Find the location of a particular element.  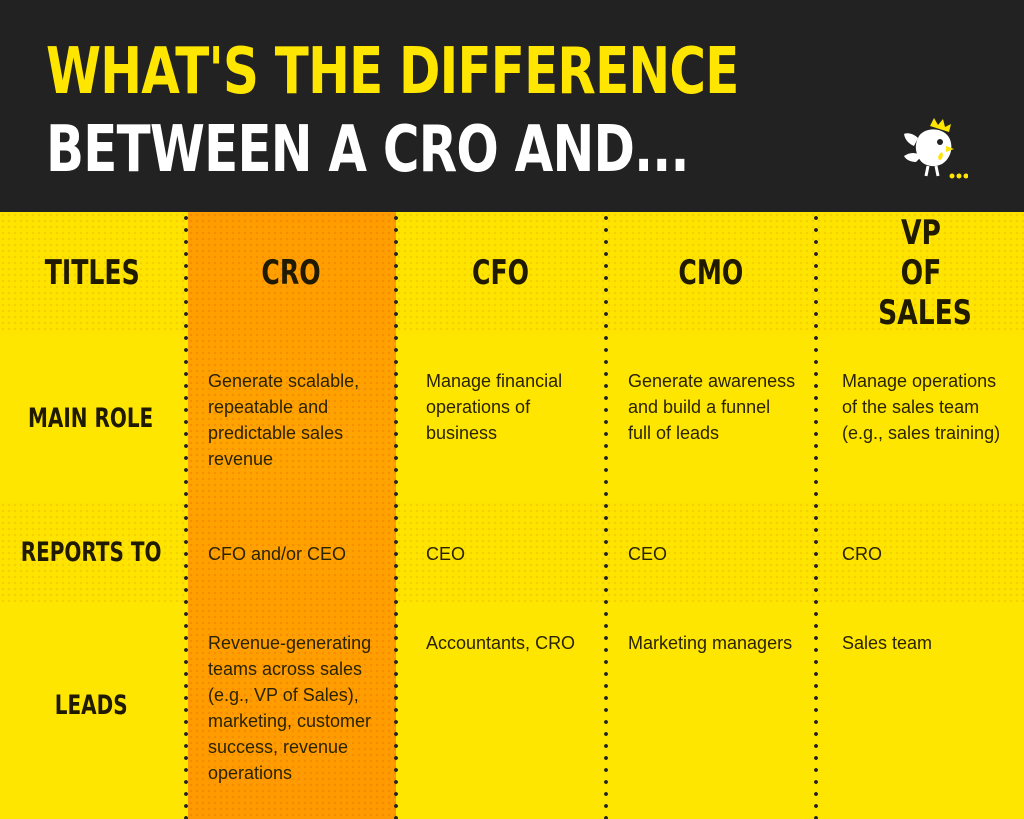

vp-of-sales-reports-to: CRO is located at coordinates (862, 554).